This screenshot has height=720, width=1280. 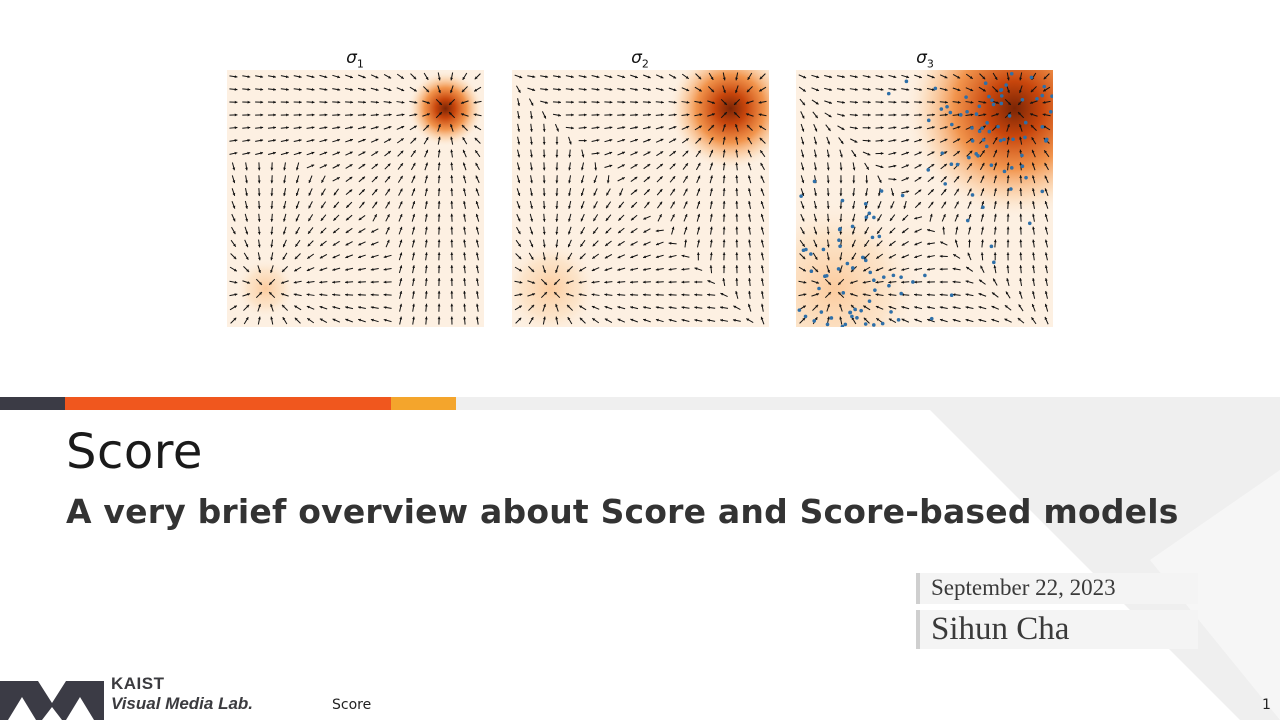 What do you see at coordinates (355, 59) in the screenshot?
I see `panel-label-1: σ1` at bounding box center [355, 59].